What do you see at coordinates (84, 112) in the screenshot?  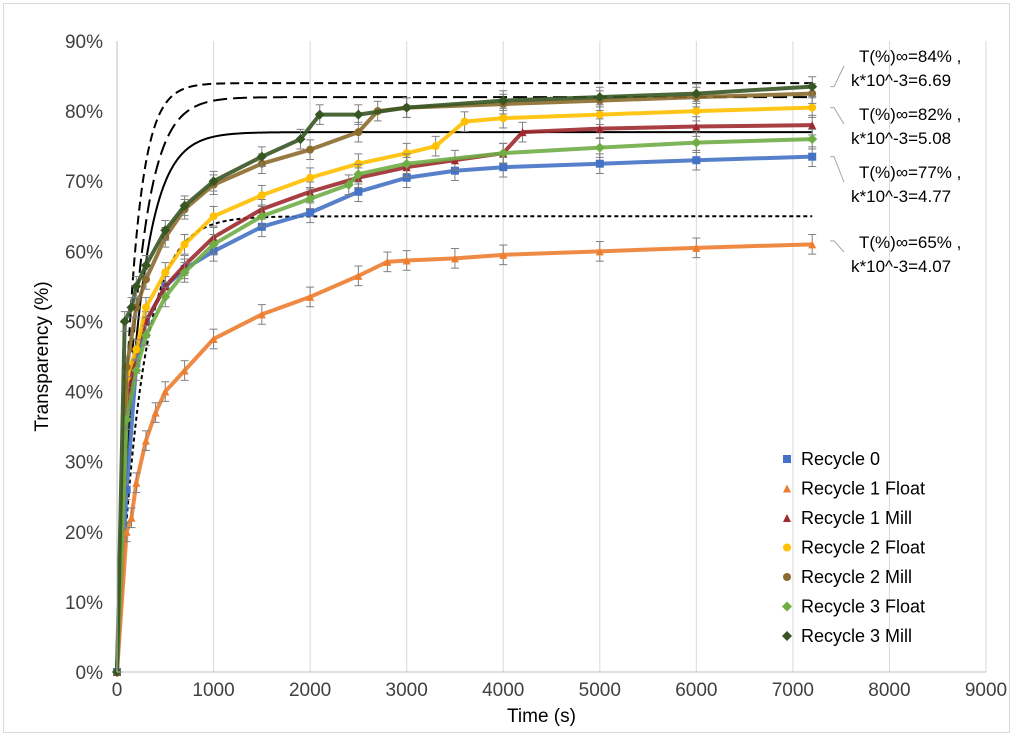 I see `y-tick-label: 80%` at bounding box center [84, 112].